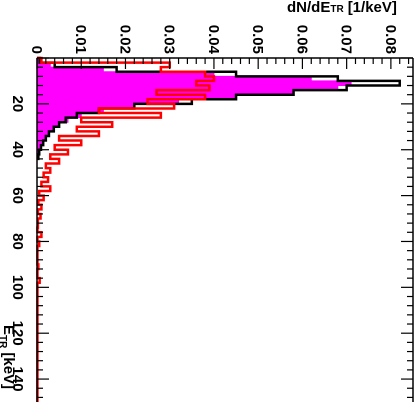 The height and width of the screenshot is (402, 419). What do you see at coordinates (308, 8) in the screenshot?
I see `y-axis-title-main: dN/dE` at bounding box center [308, 8].